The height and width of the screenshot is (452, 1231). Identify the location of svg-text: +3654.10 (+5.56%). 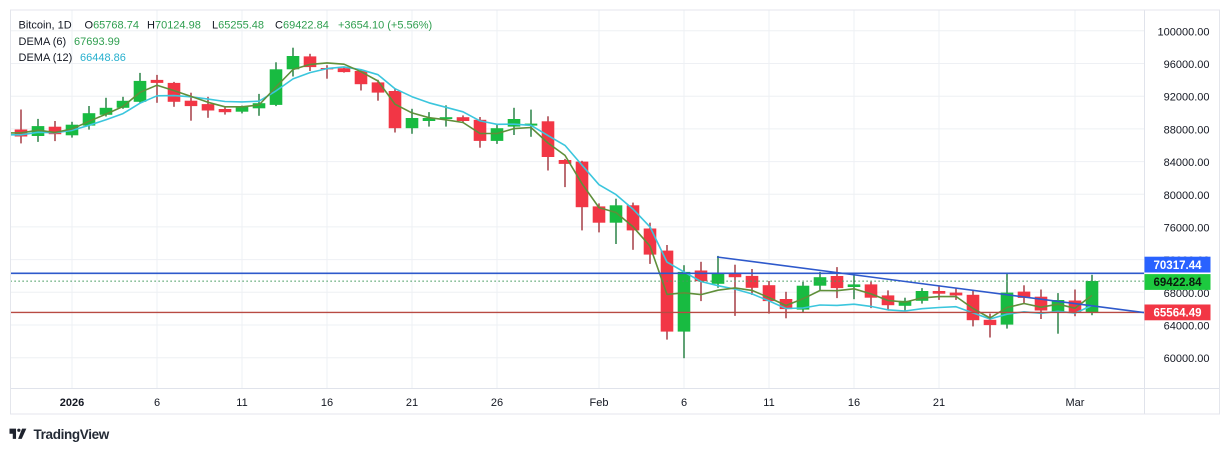
(385, 26).